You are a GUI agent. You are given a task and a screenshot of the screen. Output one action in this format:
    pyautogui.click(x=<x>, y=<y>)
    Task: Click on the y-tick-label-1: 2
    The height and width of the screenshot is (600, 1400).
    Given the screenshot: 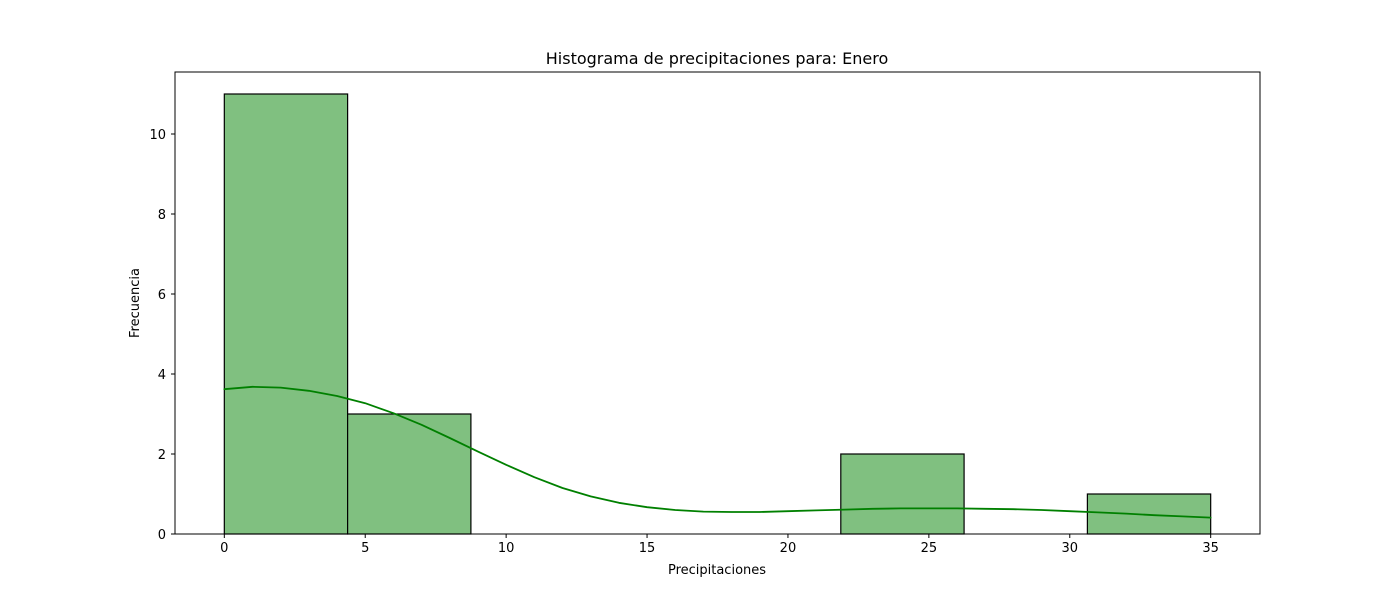 What is the action you would take?
    pyautogui.click(x=162, y=455)
    